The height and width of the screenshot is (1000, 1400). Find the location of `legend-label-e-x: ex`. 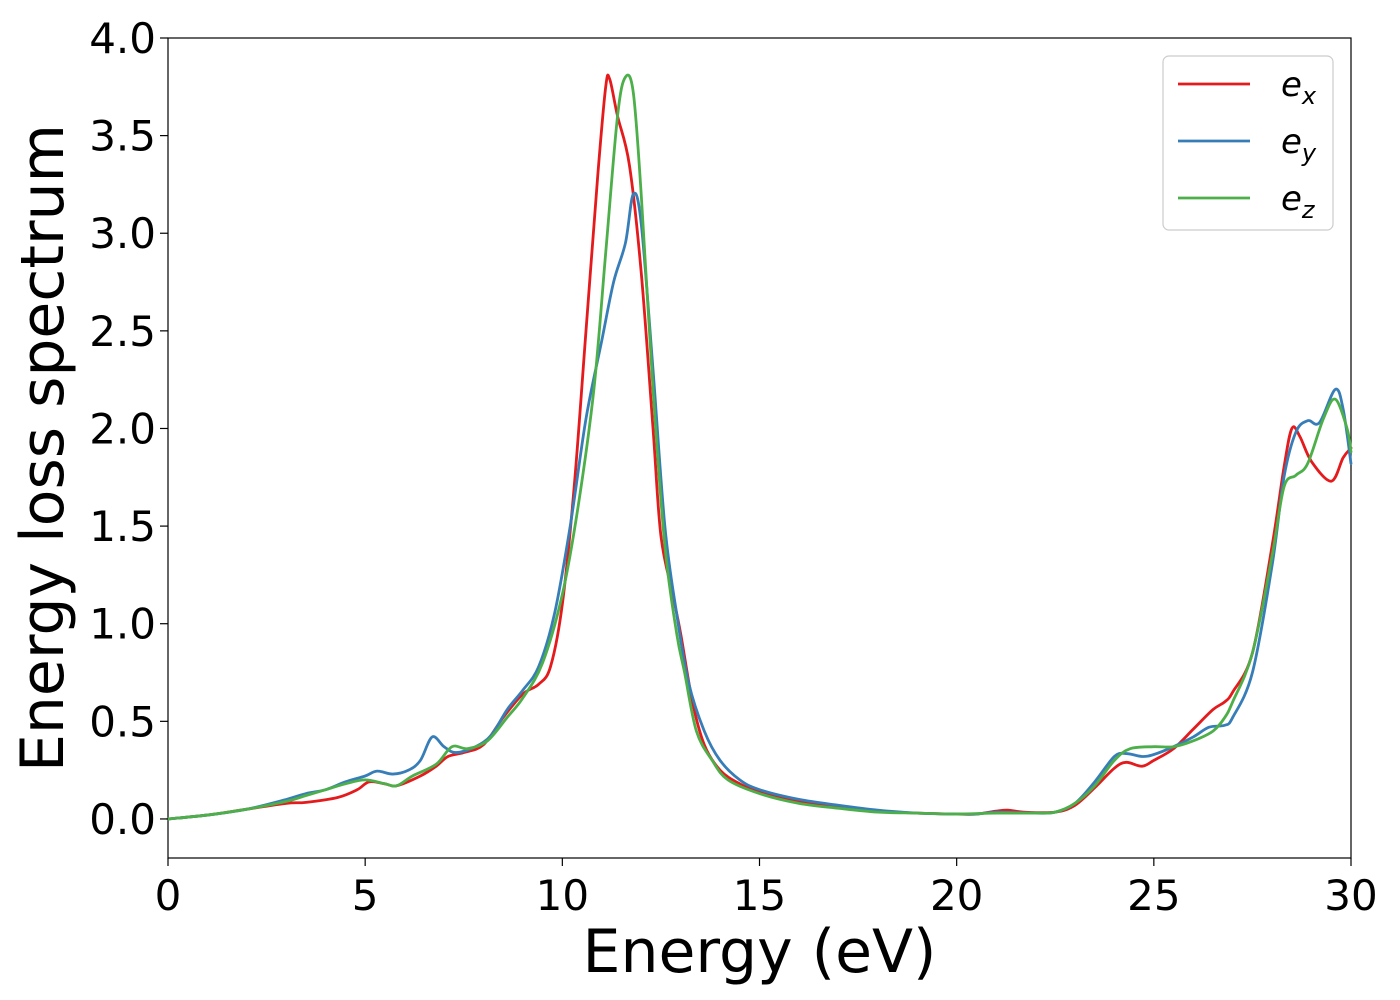

legend-label-e-x: ex is located at coordinates (1299, 87).